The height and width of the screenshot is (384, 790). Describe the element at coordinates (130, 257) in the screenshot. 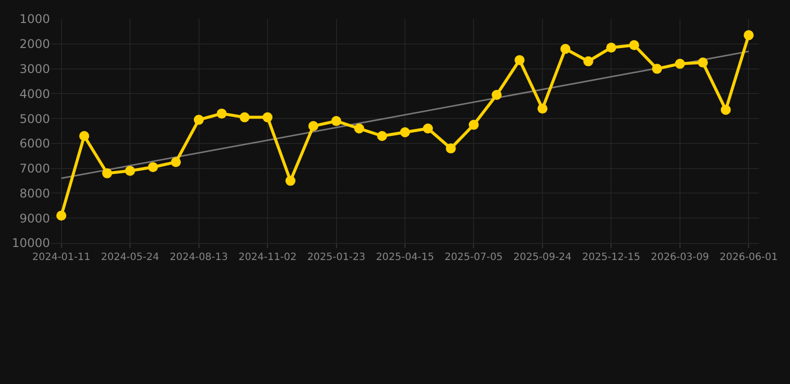

I see `x-tick-label: 2024-05-24` at that location.